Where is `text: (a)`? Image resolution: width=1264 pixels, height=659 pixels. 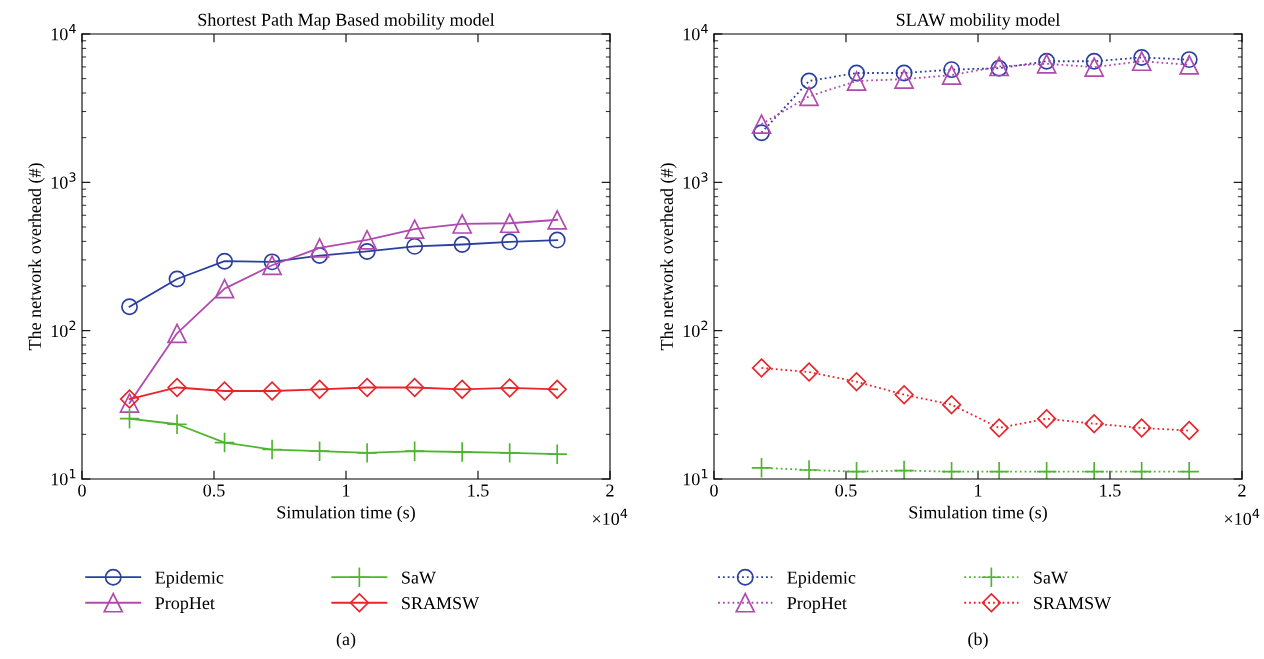 text: (a) is located at coordinates (346, 640).